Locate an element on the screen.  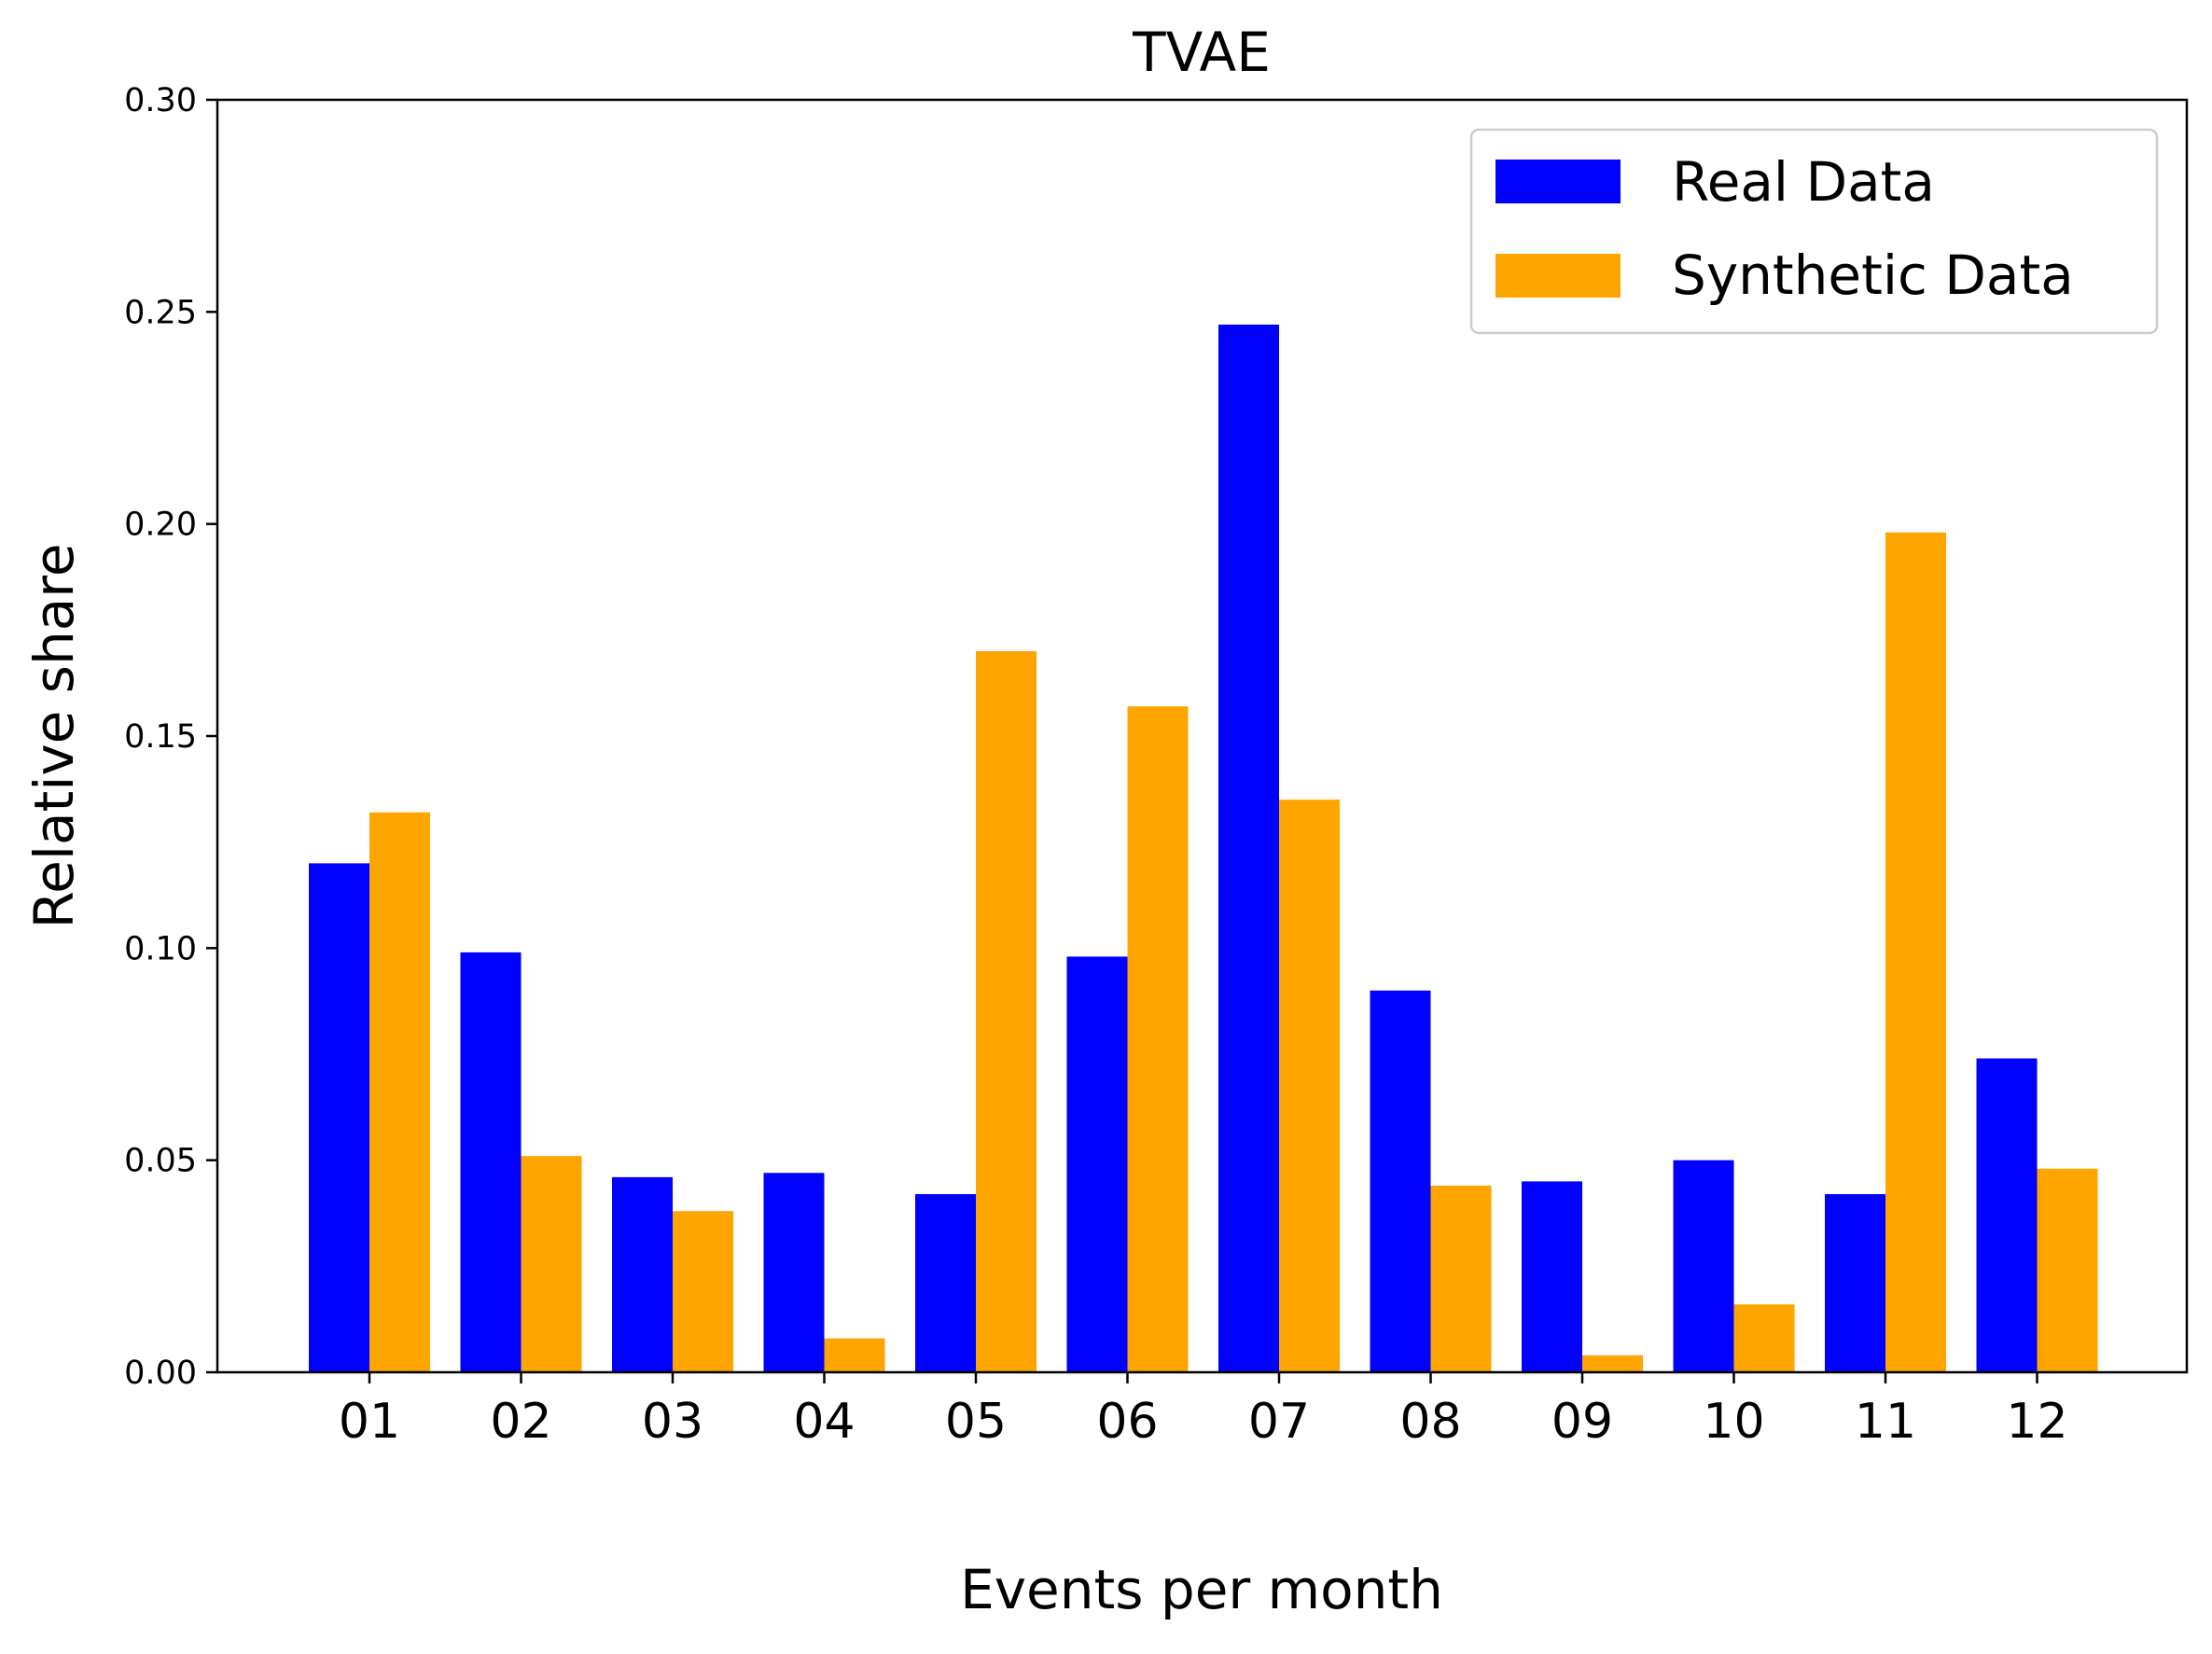
x-tick-label: 05 is located at coordinates (976, 1422).